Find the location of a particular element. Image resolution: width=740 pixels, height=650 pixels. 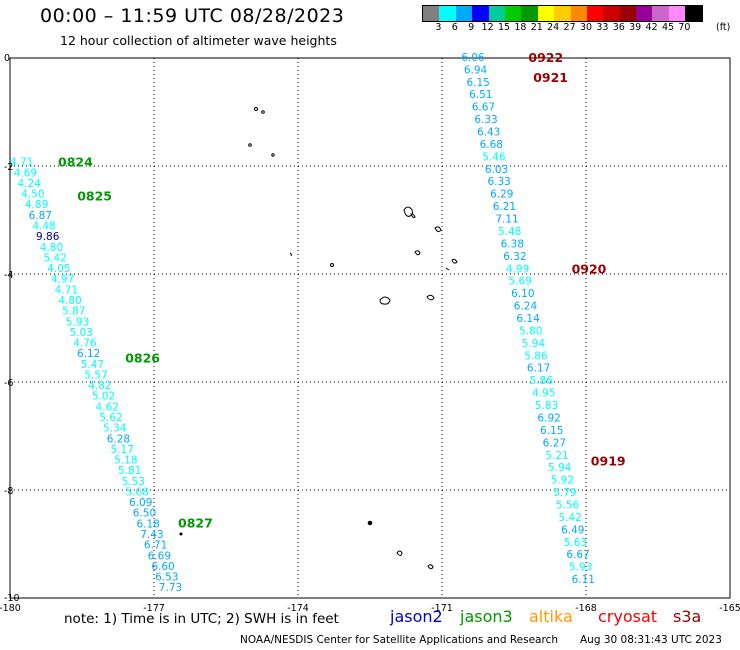

swh-value: 6.53 is located at coordinates (166, 578).